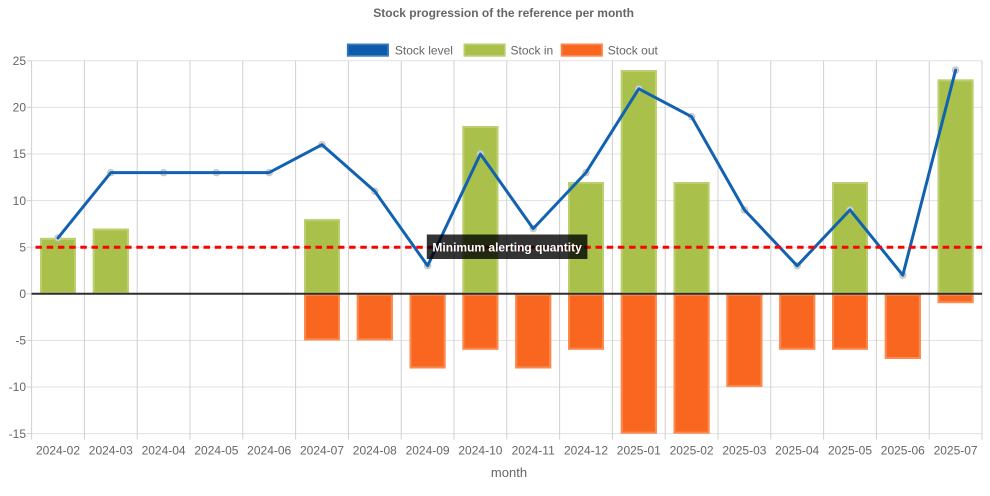  I want to click on svg-text: month, so click(509, 472).